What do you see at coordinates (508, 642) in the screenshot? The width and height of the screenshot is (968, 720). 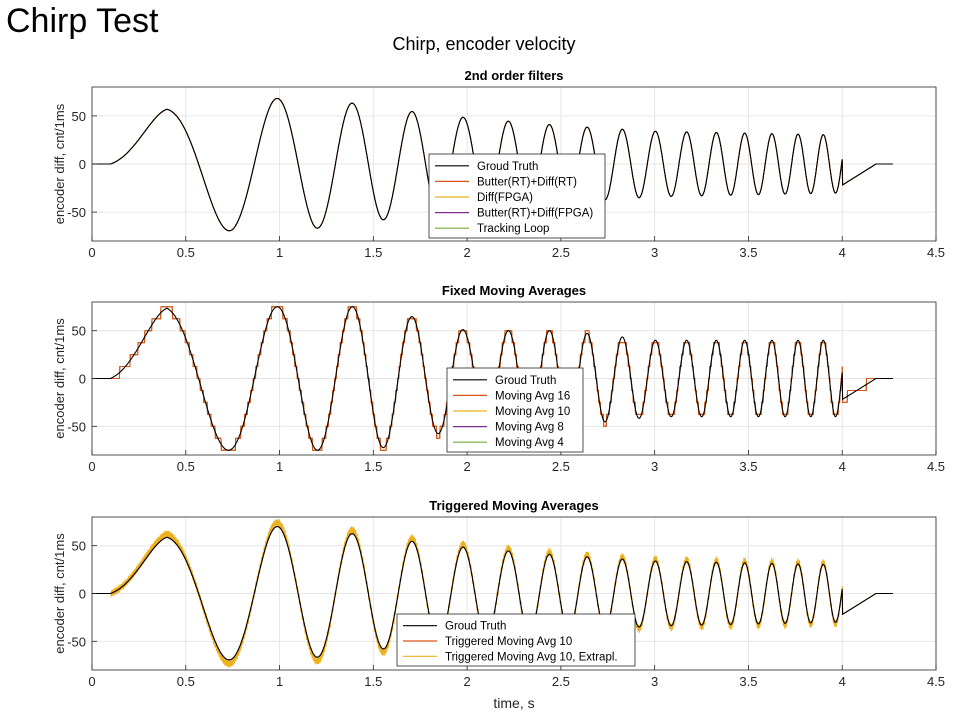 I see `legend-label: Triggered Moving Avg 10` at bounding box center [508, 642].